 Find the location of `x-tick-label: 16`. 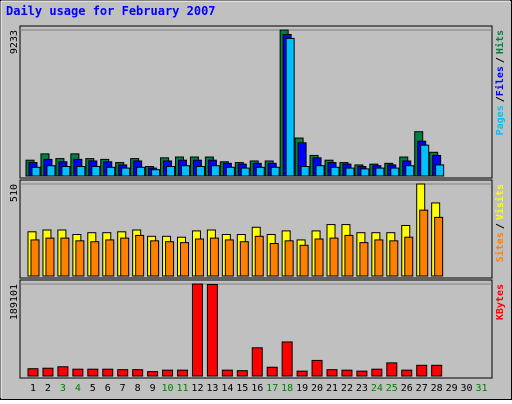

x-tick-label: 16 is located at coordinates (257, 388).